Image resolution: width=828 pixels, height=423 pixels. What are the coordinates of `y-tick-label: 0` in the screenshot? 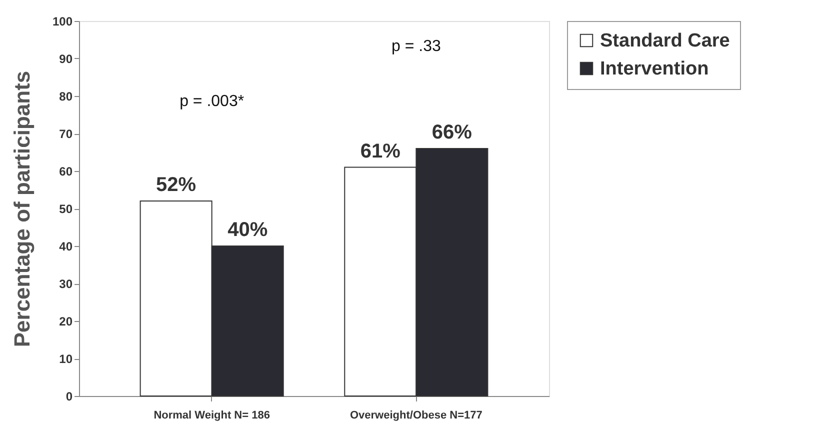 It's located at (69, 397).